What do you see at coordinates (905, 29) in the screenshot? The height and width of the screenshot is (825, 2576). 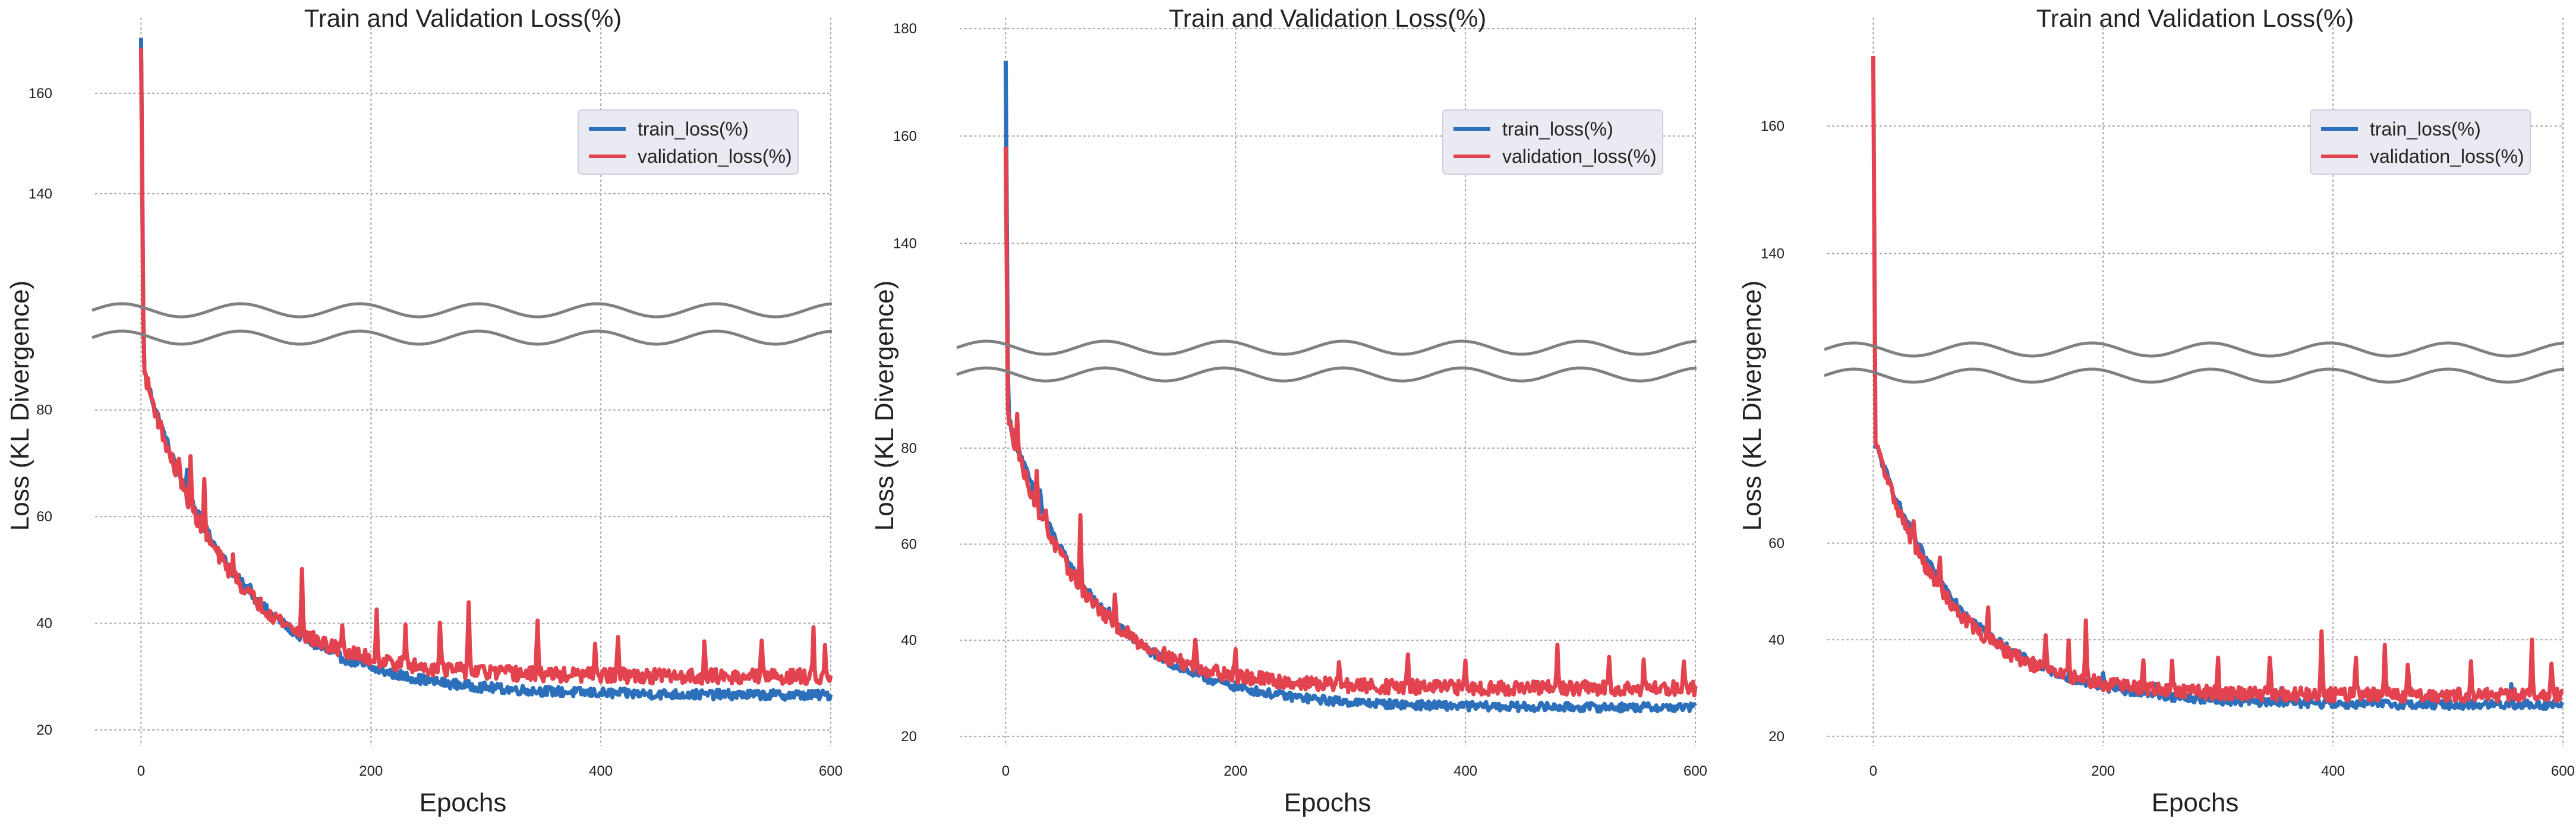 I see `y-tick-label: 180` at bounding box center [905, 29].